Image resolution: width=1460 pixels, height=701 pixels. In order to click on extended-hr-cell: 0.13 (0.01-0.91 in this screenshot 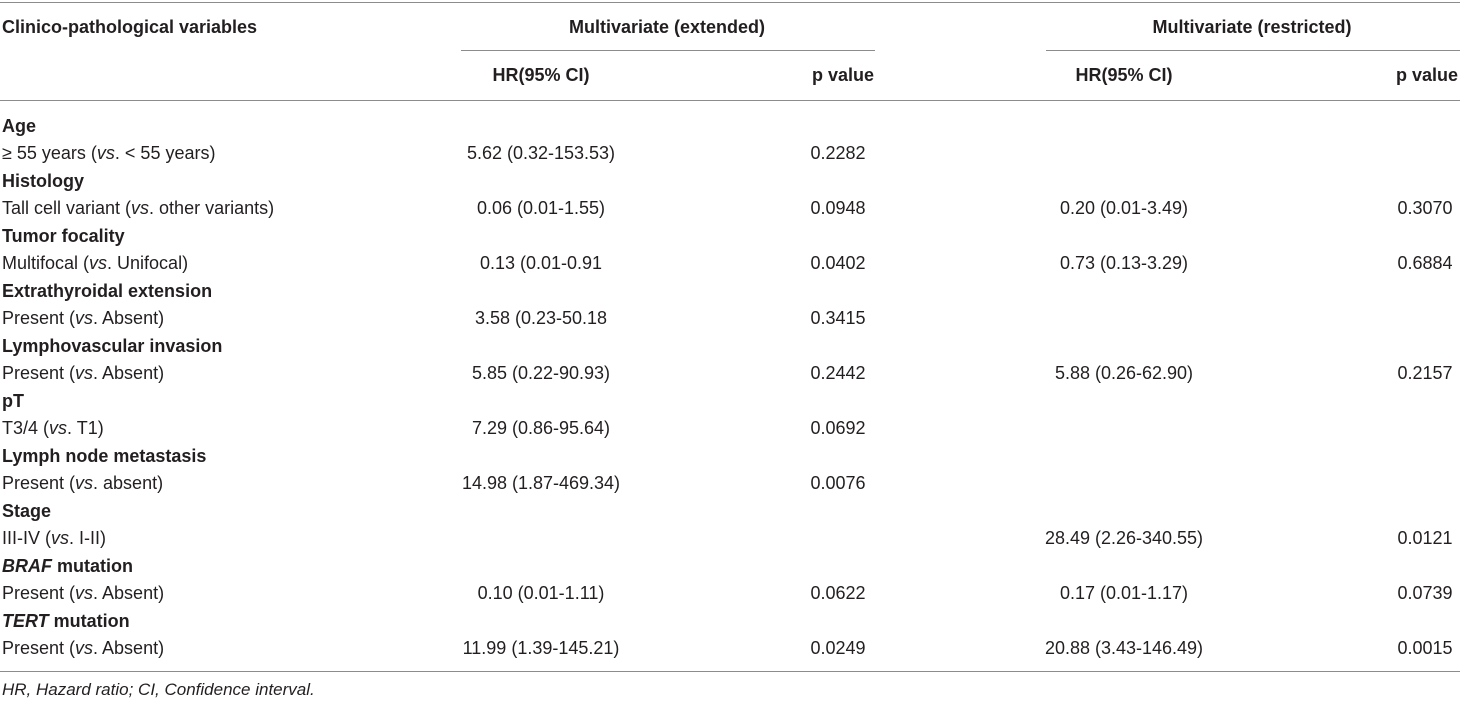, I will do `click(541, 263)`.